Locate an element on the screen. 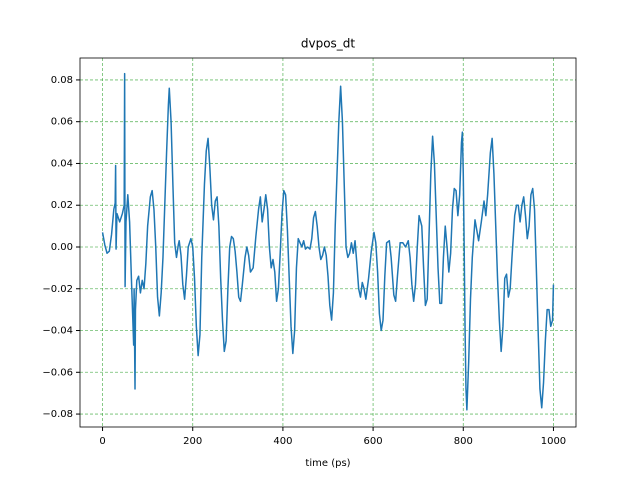 The height and width of the screenshot is (484, 640). y-tick-label: −0.02 is located at coordinates (57, 289).